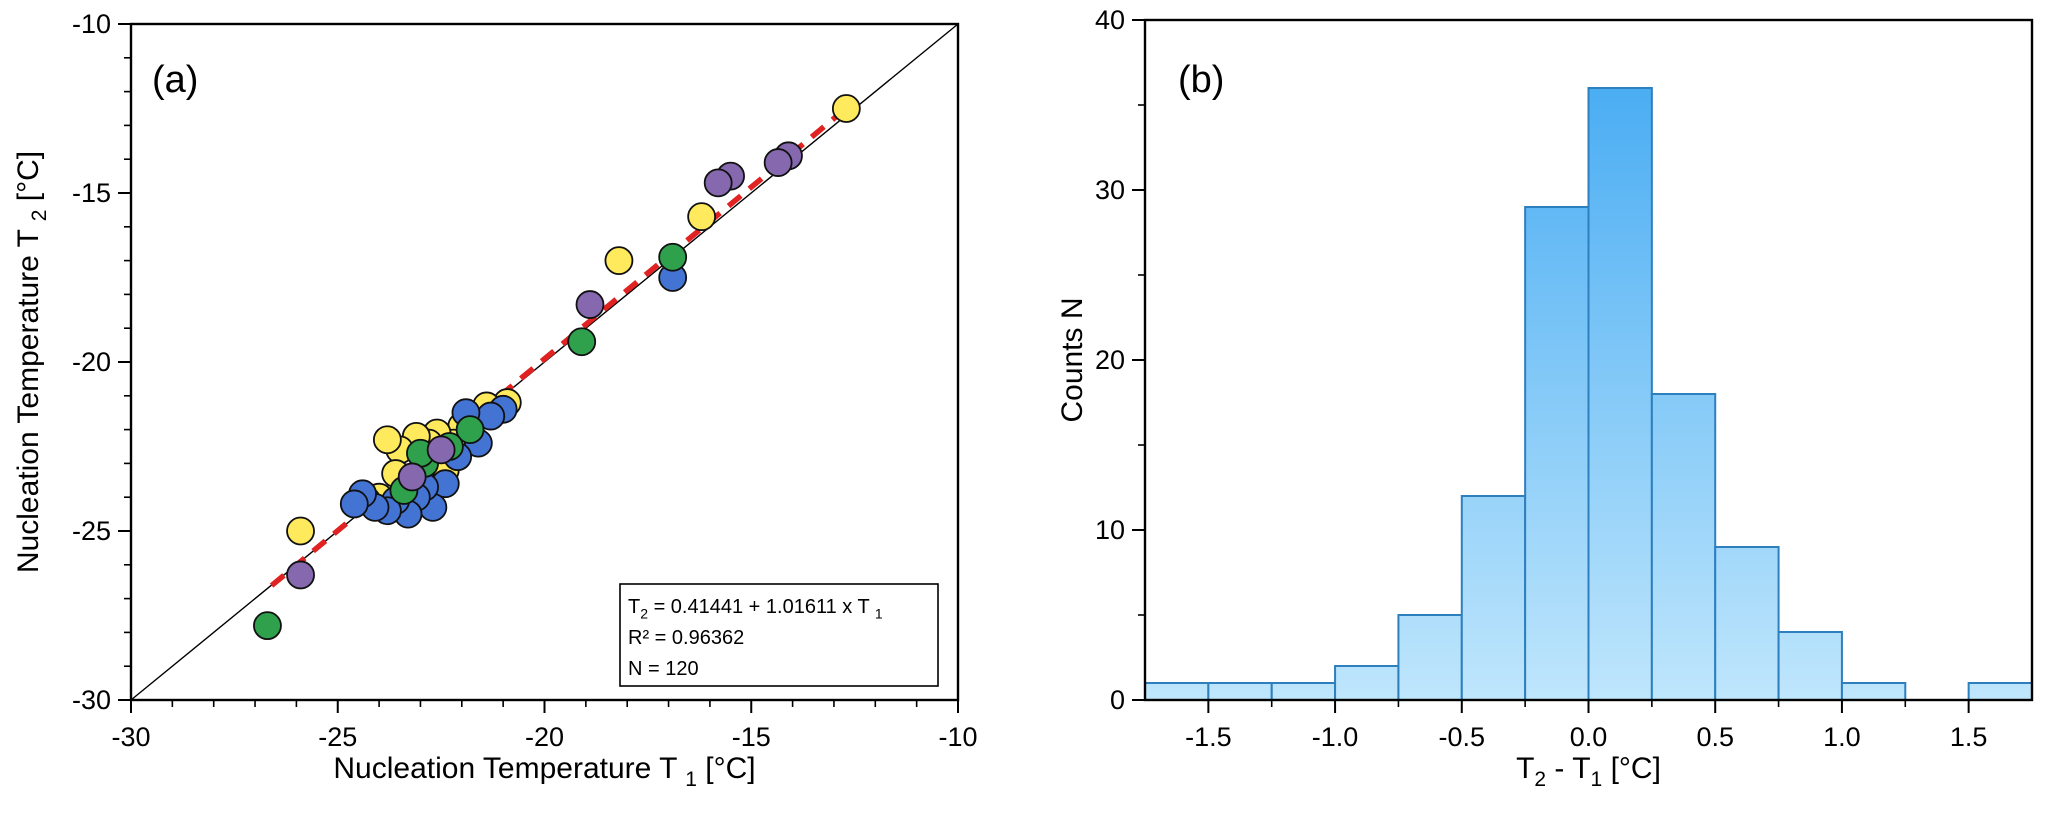  Describe the element at coordinates (1208, 737) in the screenshot. I see `b-x-tick-label: -1.5` at that location.